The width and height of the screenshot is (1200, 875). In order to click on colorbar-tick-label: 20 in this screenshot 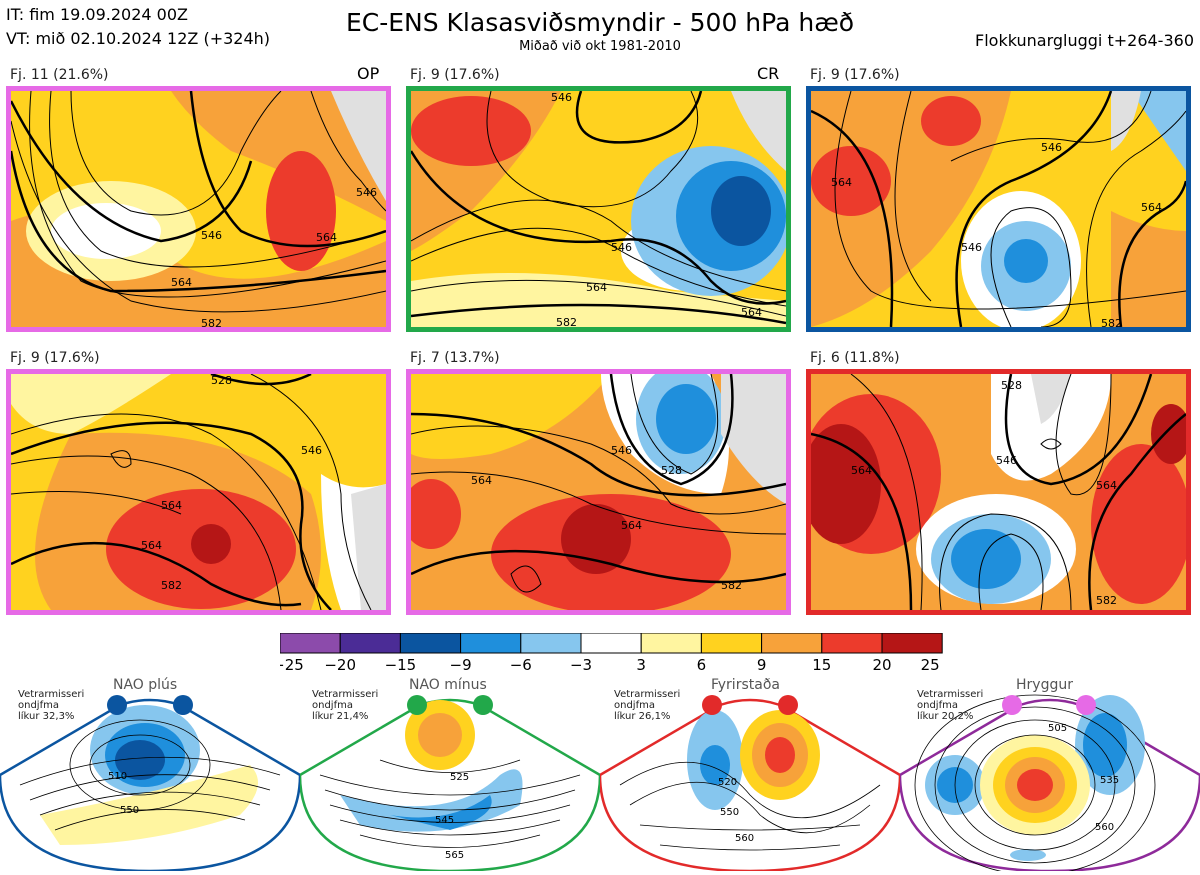, I will do `click(881, 664)`.